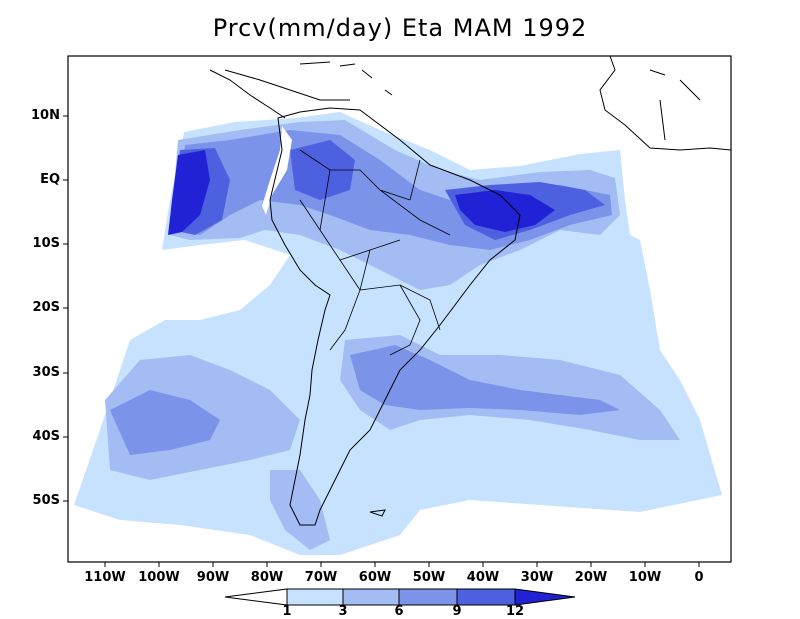 This screenshot has height=619, width=800. I want to click on lon-label: 90W, so click(213, 577).